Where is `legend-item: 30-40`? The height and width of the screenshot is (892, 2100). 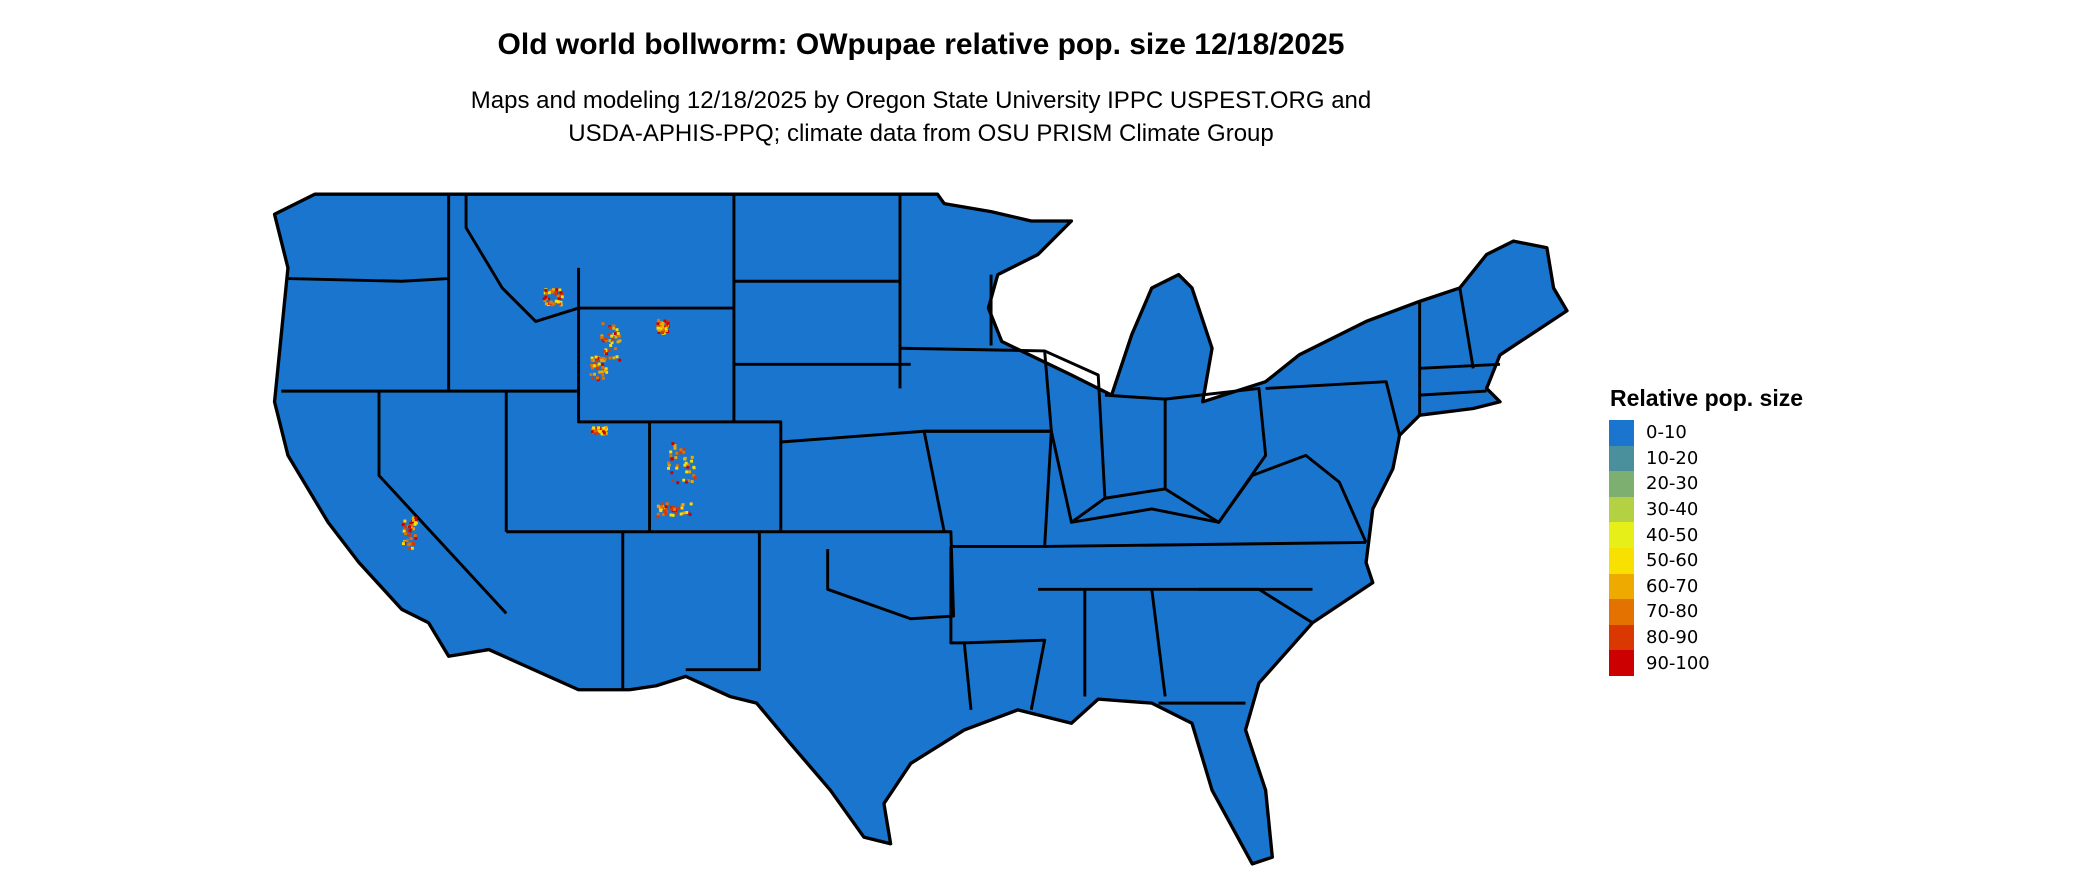 legend-item: 30-40 is located at coordinates (1706, 509).